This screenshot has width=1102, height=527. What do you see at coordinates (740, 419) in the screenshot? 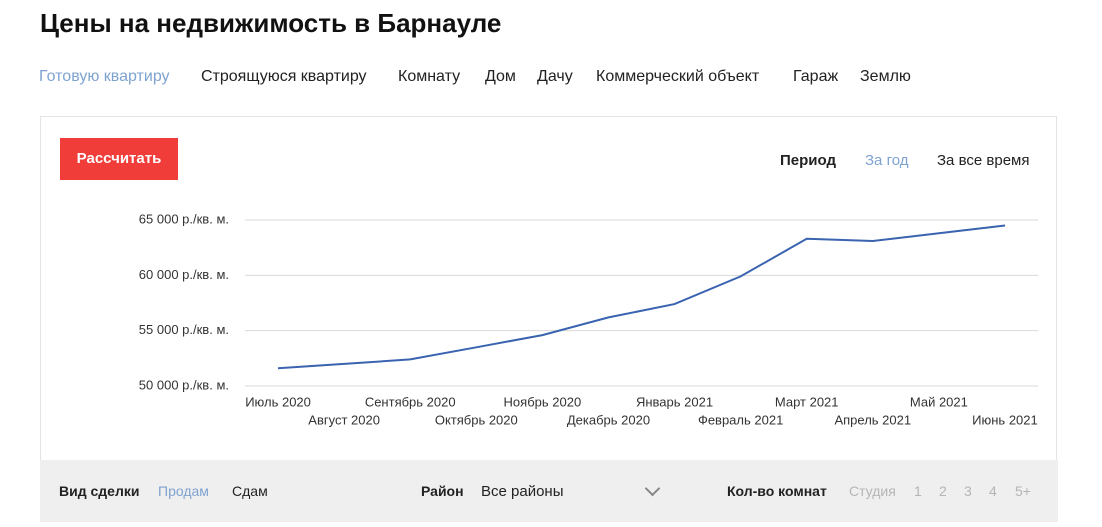
I see `x-tick-label: Февраль 2021` at bounding box center [740, 419].